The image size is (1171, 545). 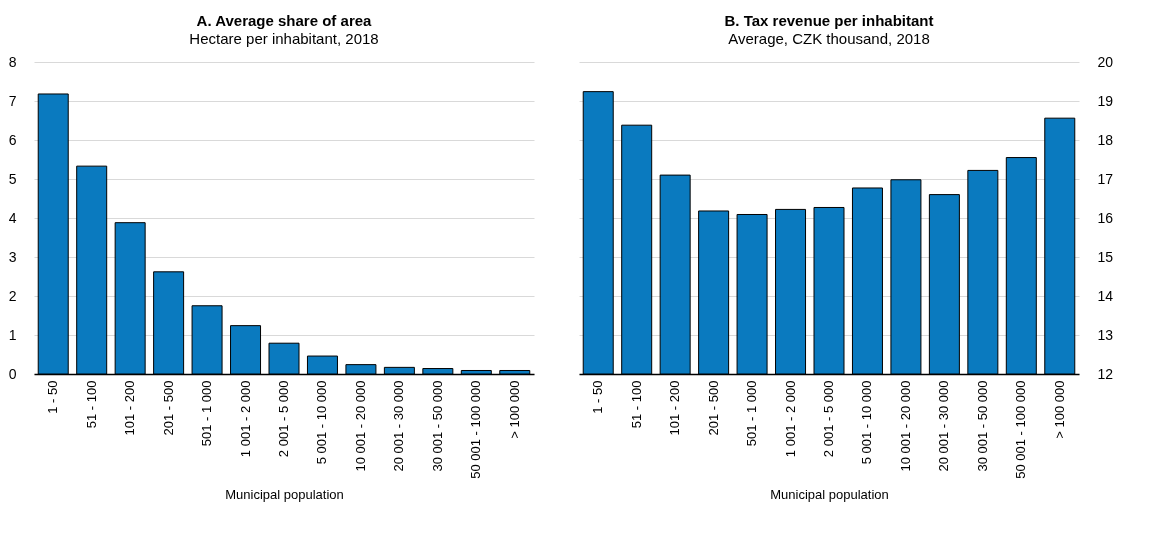 What do you see at coordinates (1105, 61) in the screenshot?
I see `y2-tick-label: 20` at bounding box center [1105, 61].